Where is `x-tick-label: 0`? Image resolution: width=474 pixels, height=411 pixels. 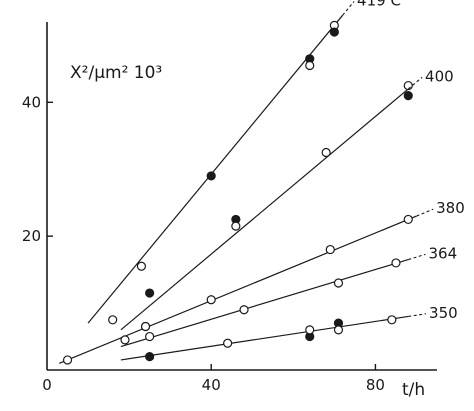
x-tick-label: 0 is located at coordinates (47, 385).